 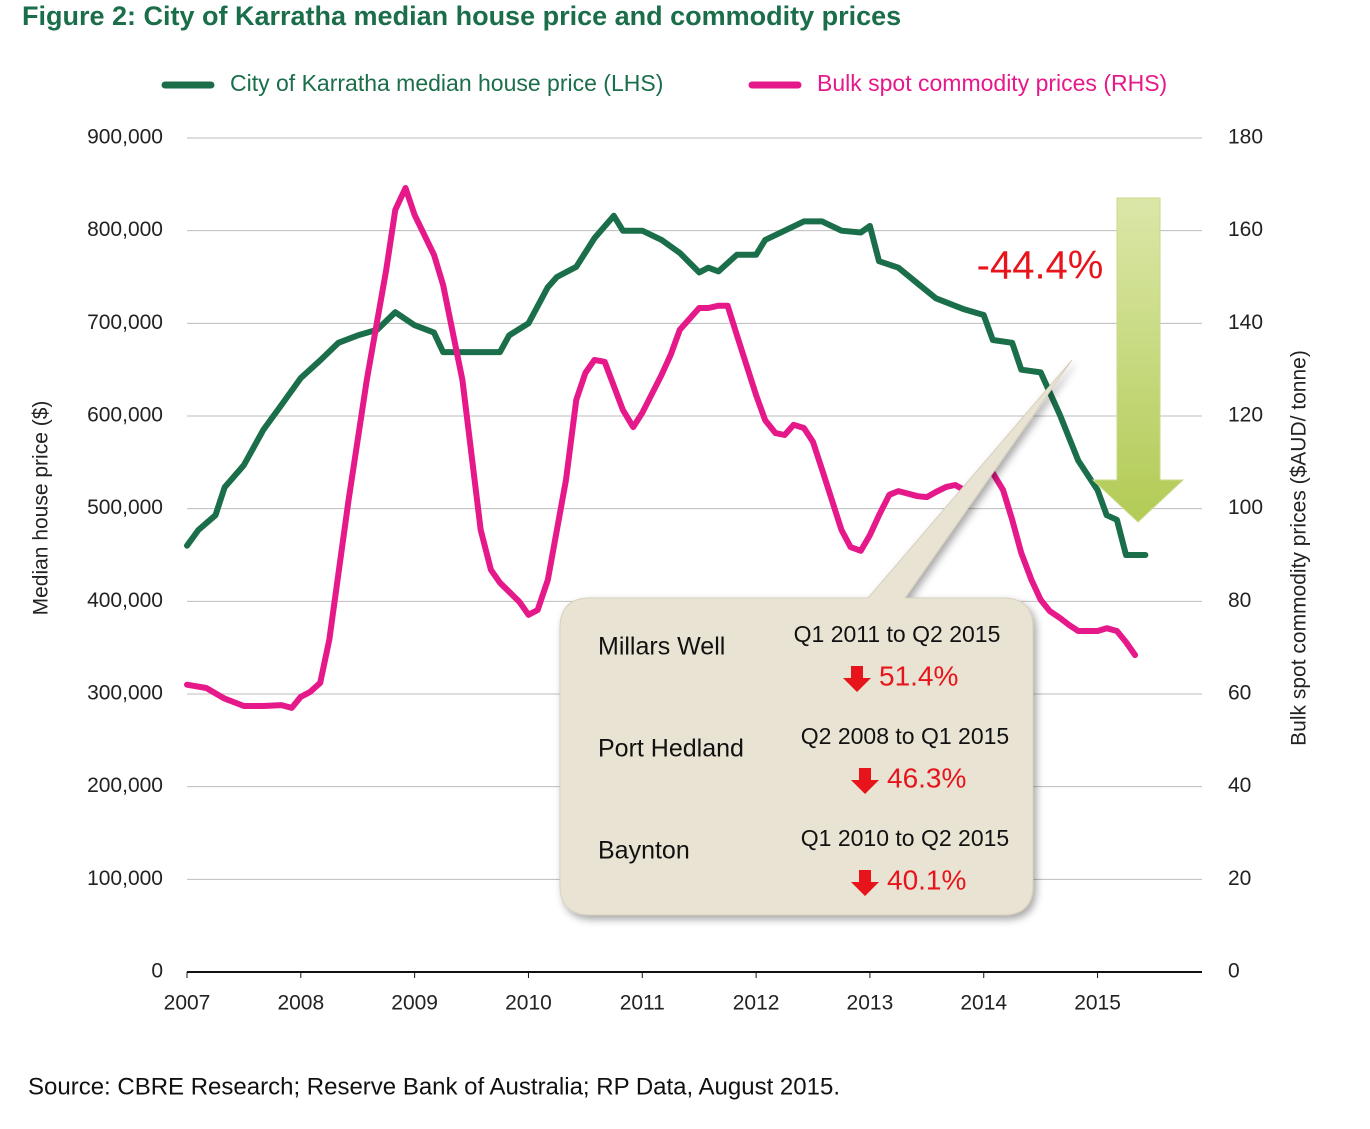 What do you see at coordinates (1245, 415) in the screenshot?
I see `y2-tick-label: 120` at bounding box center [1245, 415].